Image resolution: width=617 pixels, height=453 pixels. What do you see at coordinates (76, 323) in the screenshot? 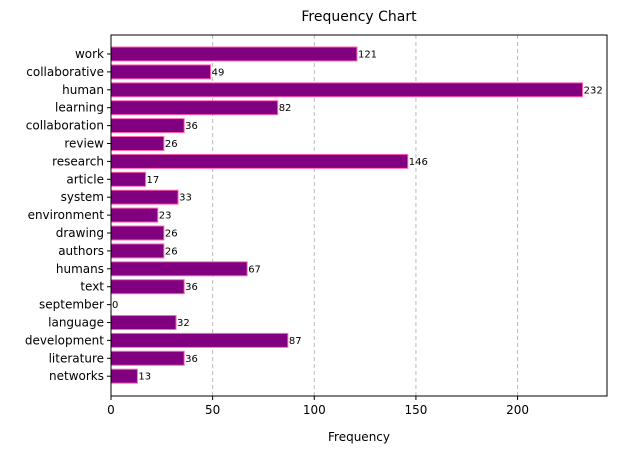
I see `category-label-language: language` at bounding box center [76, 323].